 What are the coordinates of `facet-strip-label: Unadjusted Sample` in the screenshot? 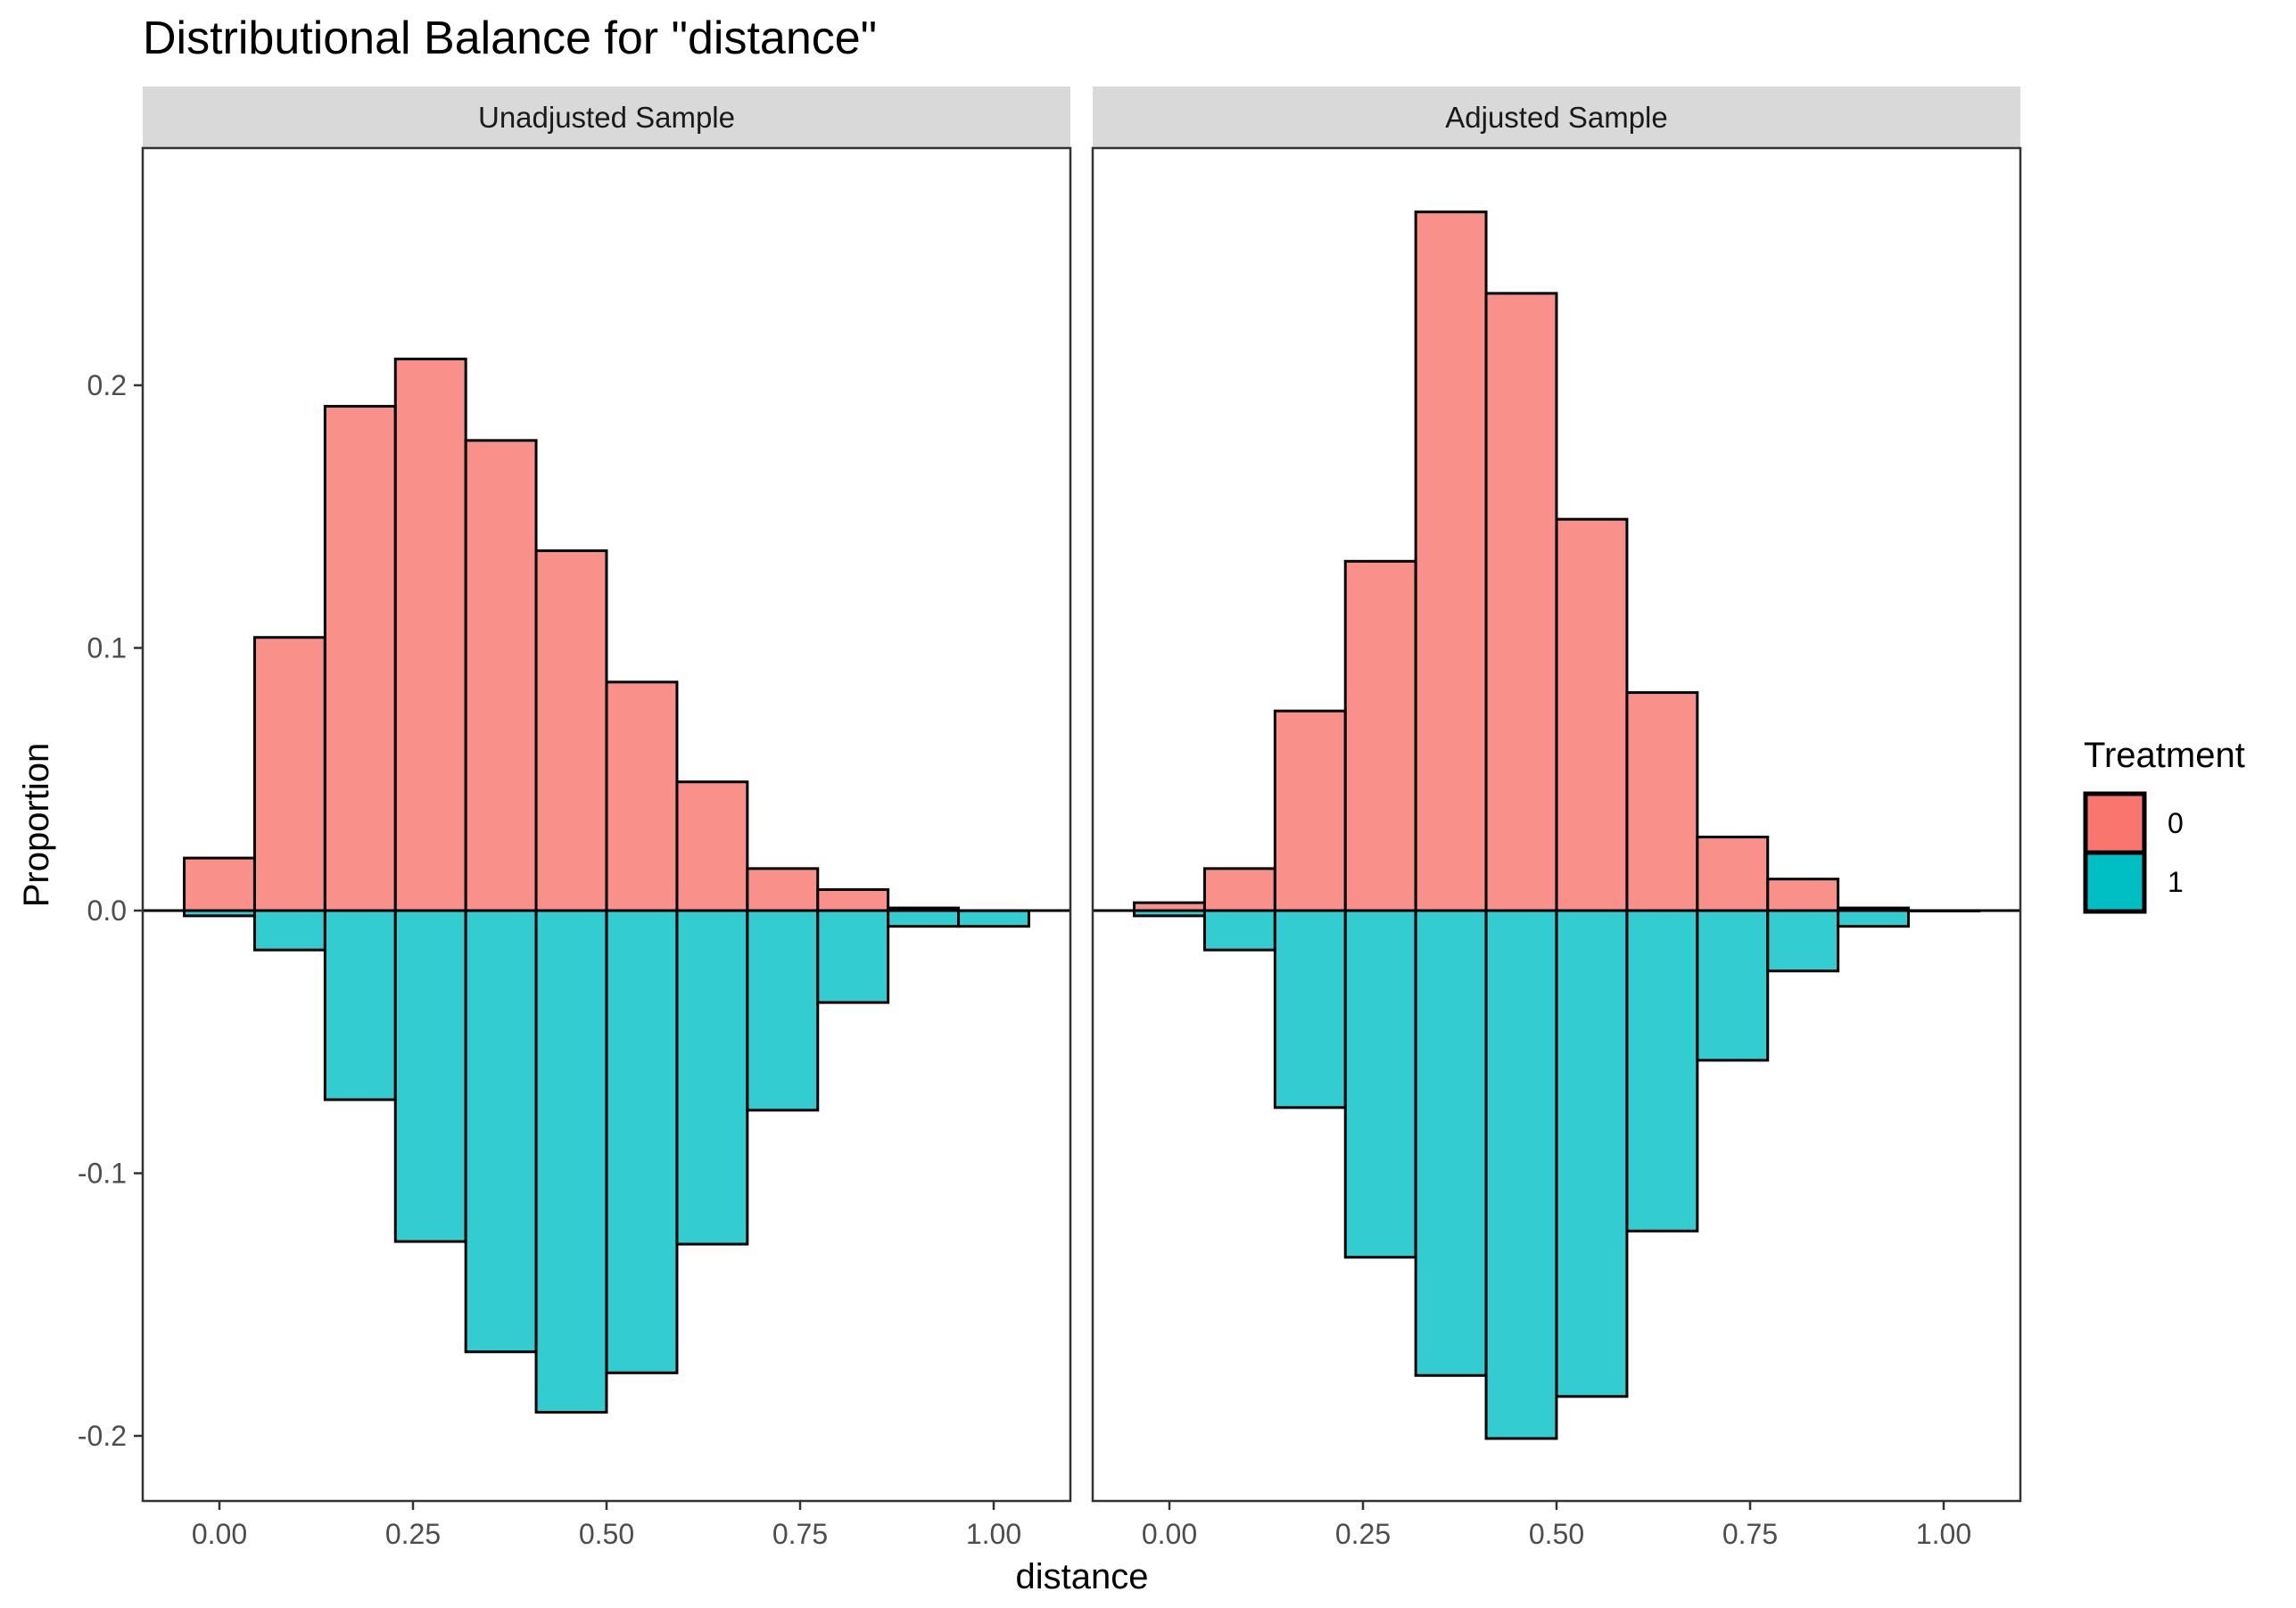 It's located at (606, 117).